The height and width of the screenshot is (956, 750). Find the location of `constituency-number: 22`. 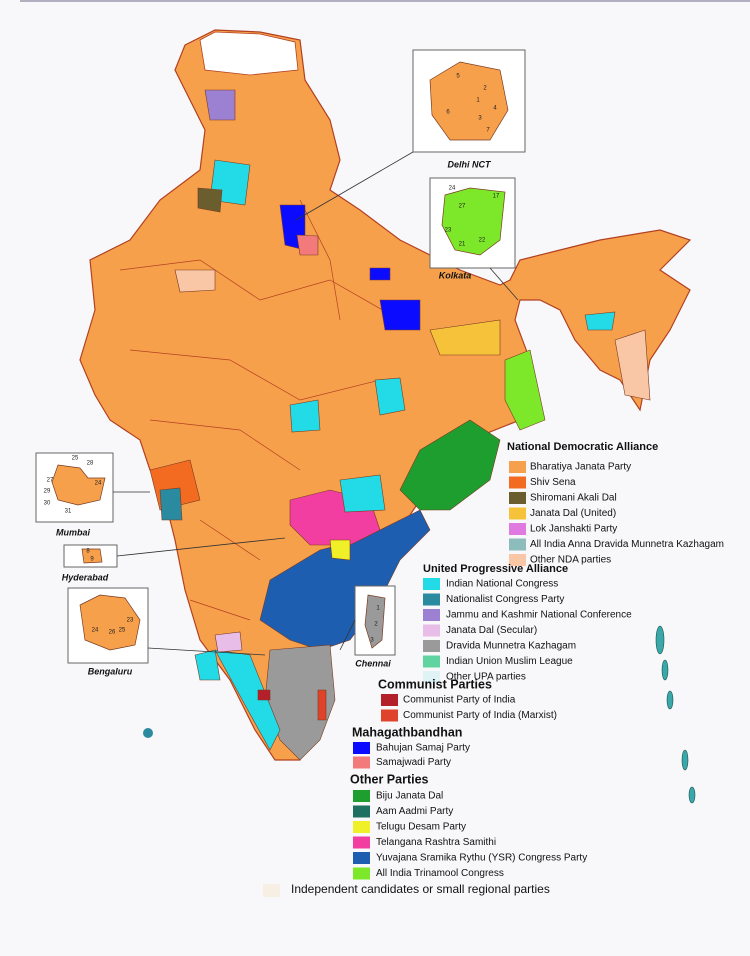

constituency-number: 22 is located at coordinates (482, 241).